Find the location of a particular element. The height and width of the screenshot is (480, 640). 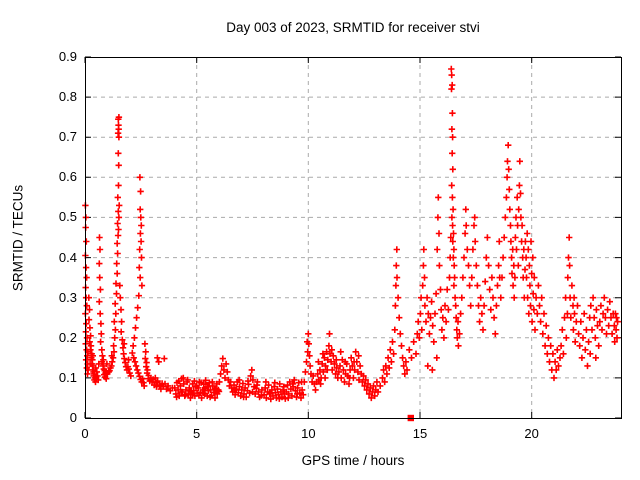

y-tick-label: 0 is located at coordinates (73, 417).